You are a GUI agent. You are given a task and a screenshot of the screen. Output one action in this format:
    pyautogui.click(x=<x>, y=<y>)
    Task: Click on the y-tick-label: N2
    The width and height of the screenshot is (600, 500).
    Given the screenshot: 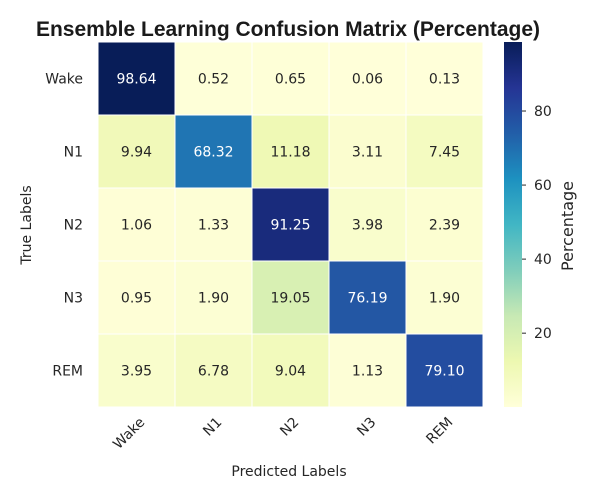 What is the action you would take?
    pyautogui.click(x=73, y=226)
    